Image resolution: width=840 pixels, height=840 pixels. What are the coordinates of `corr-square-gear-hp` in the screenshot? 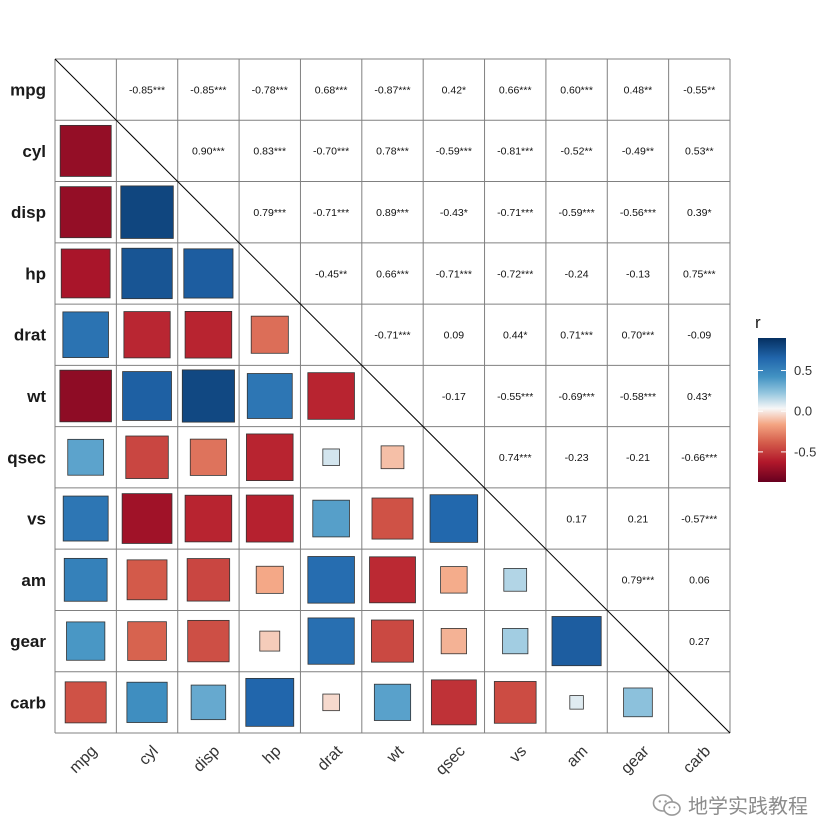 It's located at (270, 641).